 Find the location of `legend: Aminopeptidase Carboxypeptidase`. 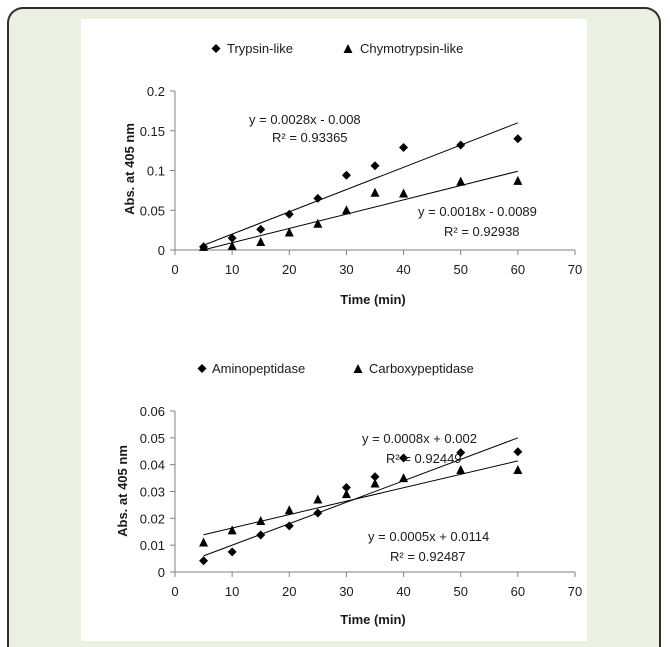

legend: Aminopeptidase Carboxypeptidase is located at coordinates (335, 368).